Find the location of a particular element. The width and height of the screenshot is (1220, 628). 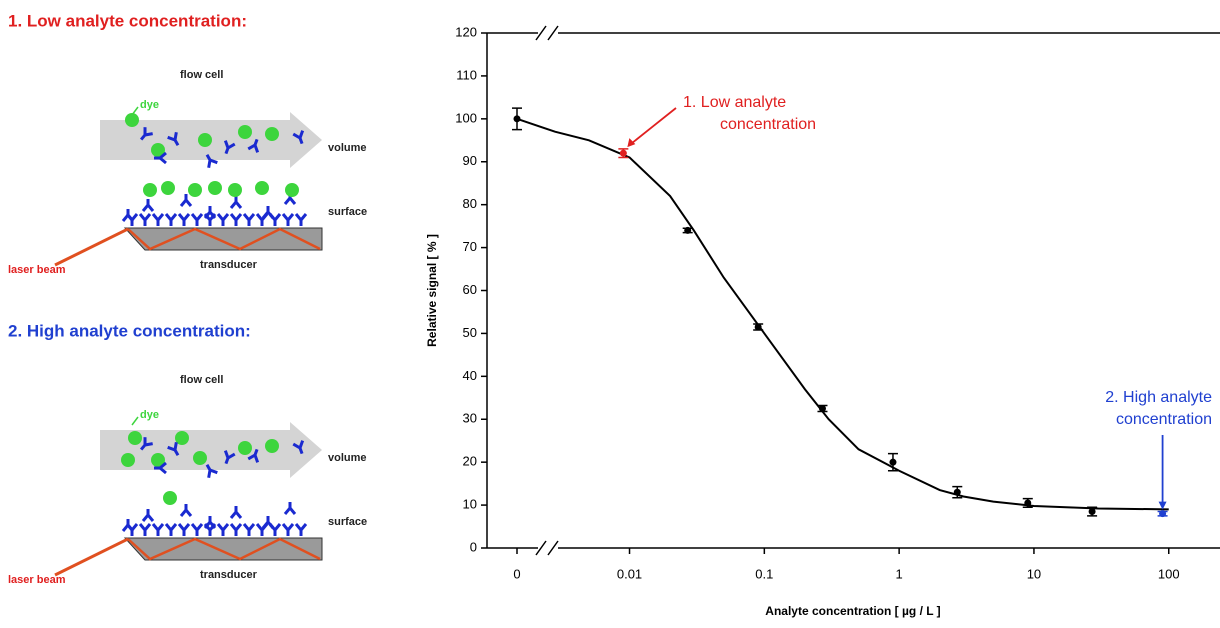

y-tick-label: 110 is located at coordinates (466, 74).